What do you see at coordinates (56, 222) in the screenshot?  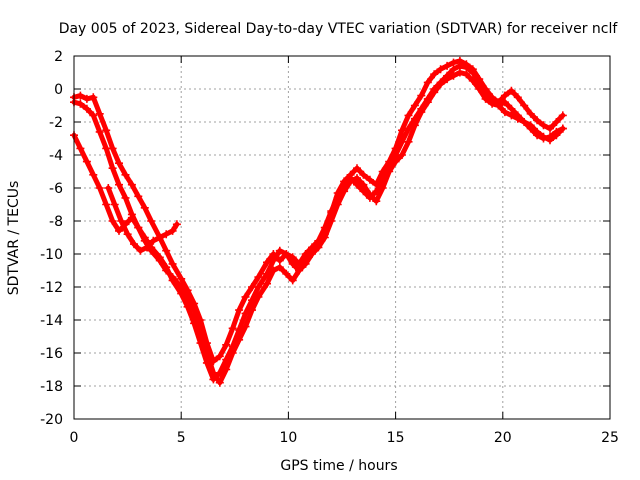 I see `y-tick-label: -8` at bounding box center [56, 222].